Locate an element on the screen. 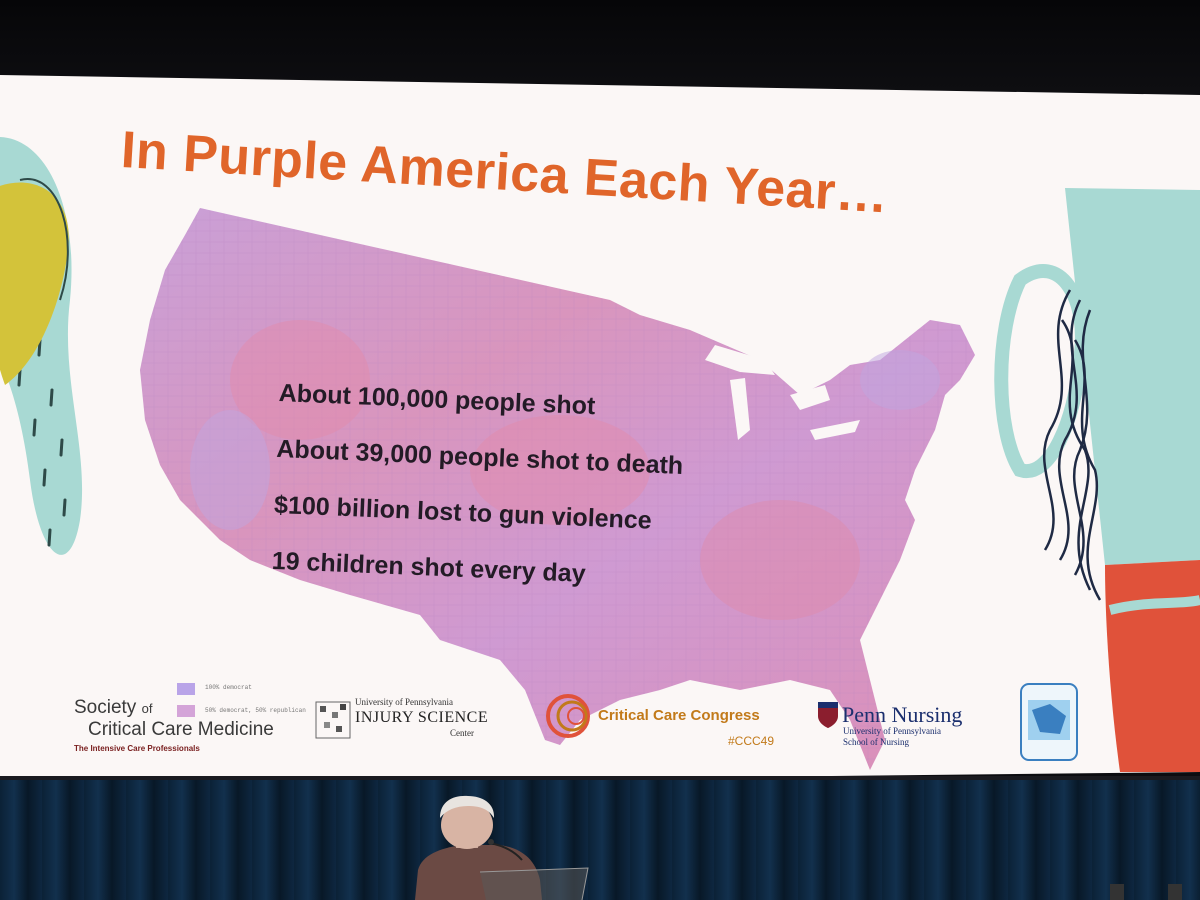 This screenshot has height=900, width=1200. sccm-tagline: The Intensive Care Professionals is located at coordinates (137, 748).